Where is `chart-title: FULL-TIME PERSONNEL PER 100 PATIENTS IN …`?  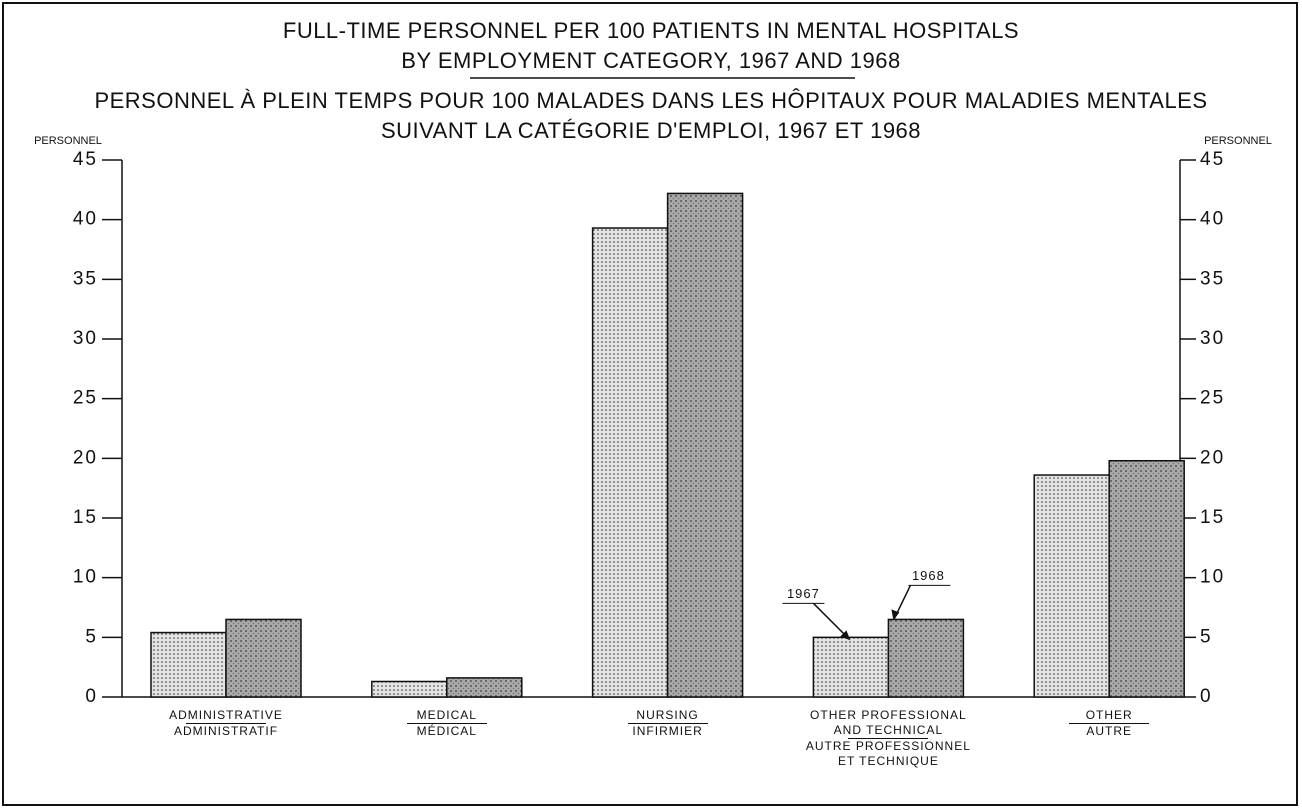 chart-title: FULL-TIME PERSONNEL PER 100 PATIENTS IN … is located at coordinates (651, 30).